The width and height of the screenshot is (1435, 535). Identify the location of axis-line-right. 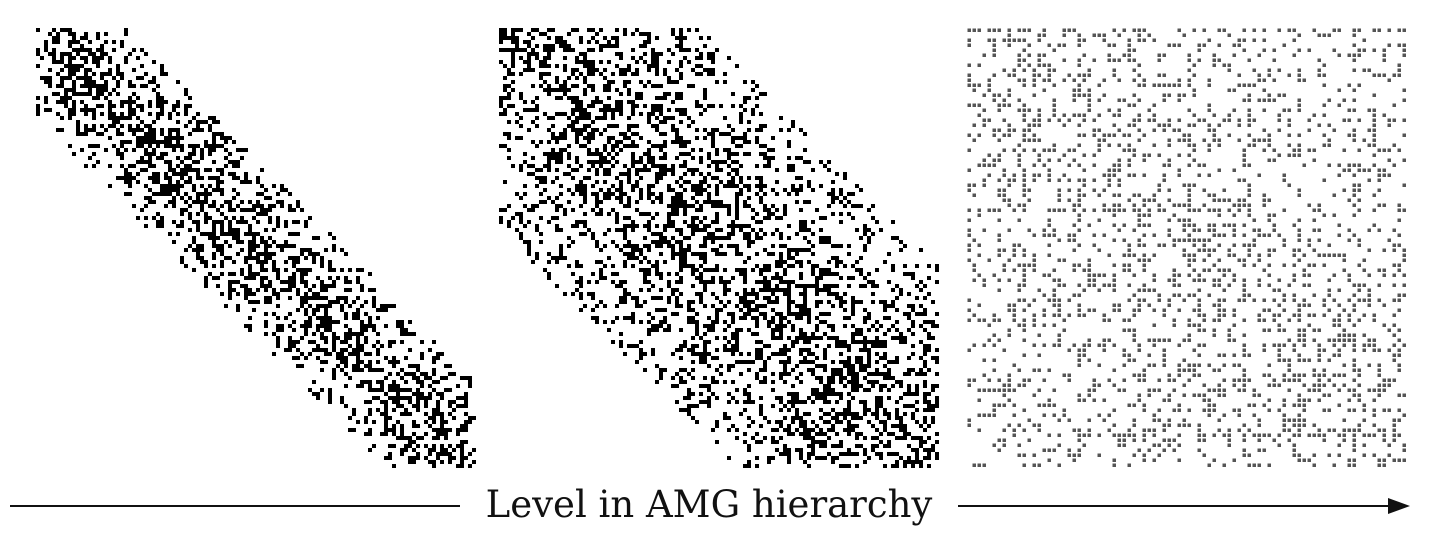
(1173, 506).